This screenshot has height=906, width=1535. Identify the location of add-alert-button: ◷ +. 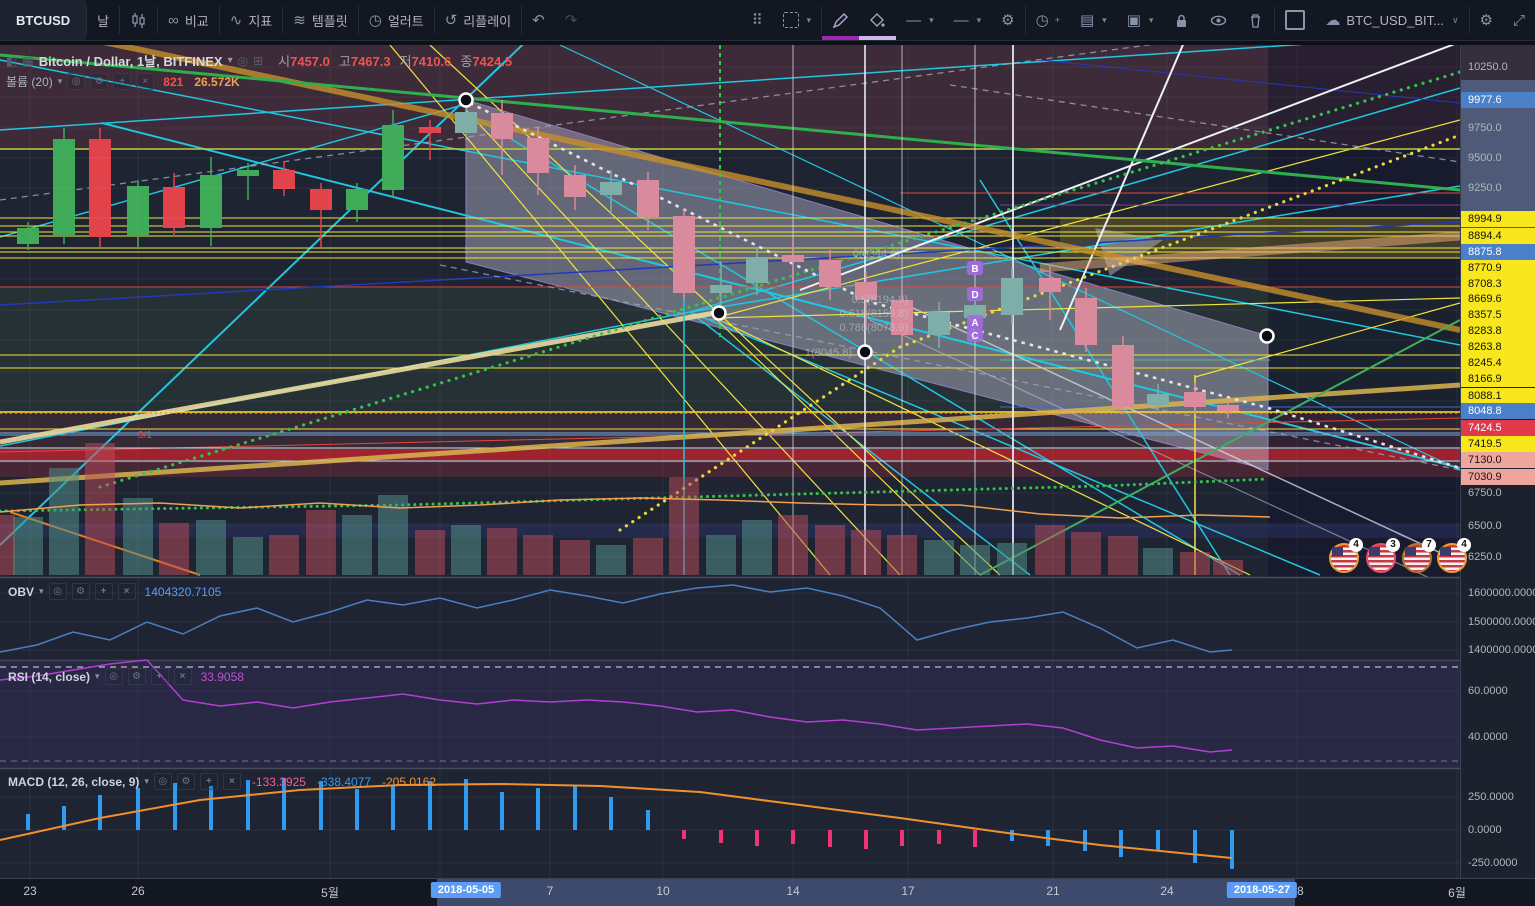
(1047, 20).